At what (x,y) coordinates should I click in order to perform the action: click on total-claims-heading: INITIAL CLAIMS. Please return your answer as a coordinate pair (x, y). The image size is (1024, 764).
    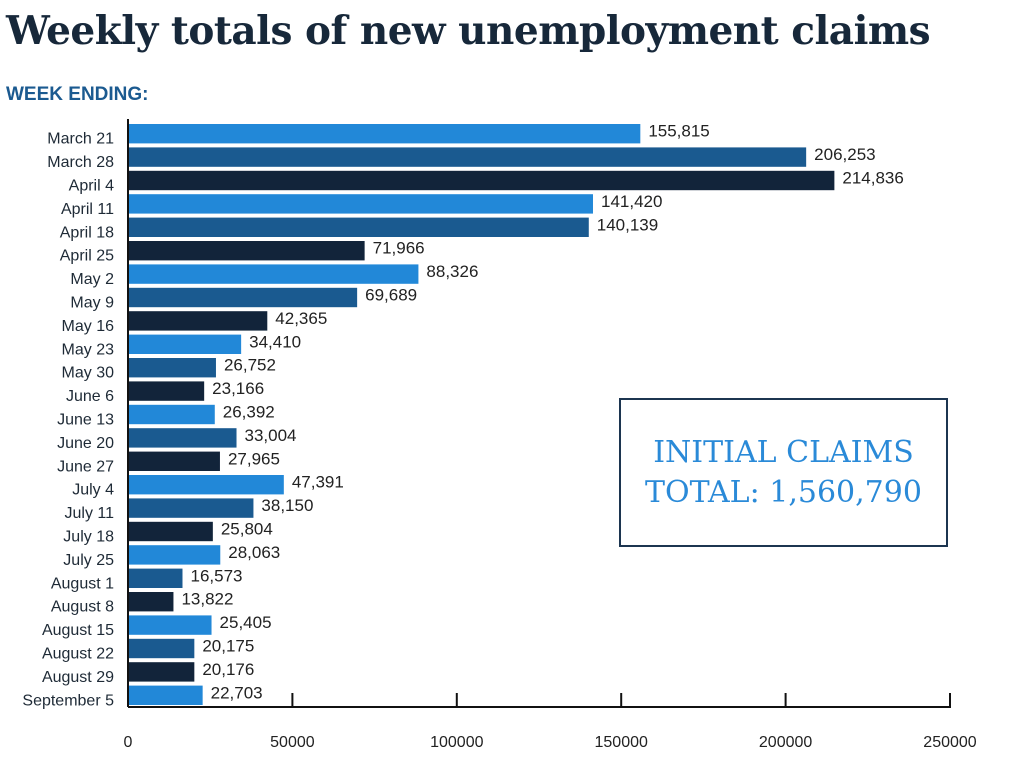
    Looking at the image, I should click on (783, 452).